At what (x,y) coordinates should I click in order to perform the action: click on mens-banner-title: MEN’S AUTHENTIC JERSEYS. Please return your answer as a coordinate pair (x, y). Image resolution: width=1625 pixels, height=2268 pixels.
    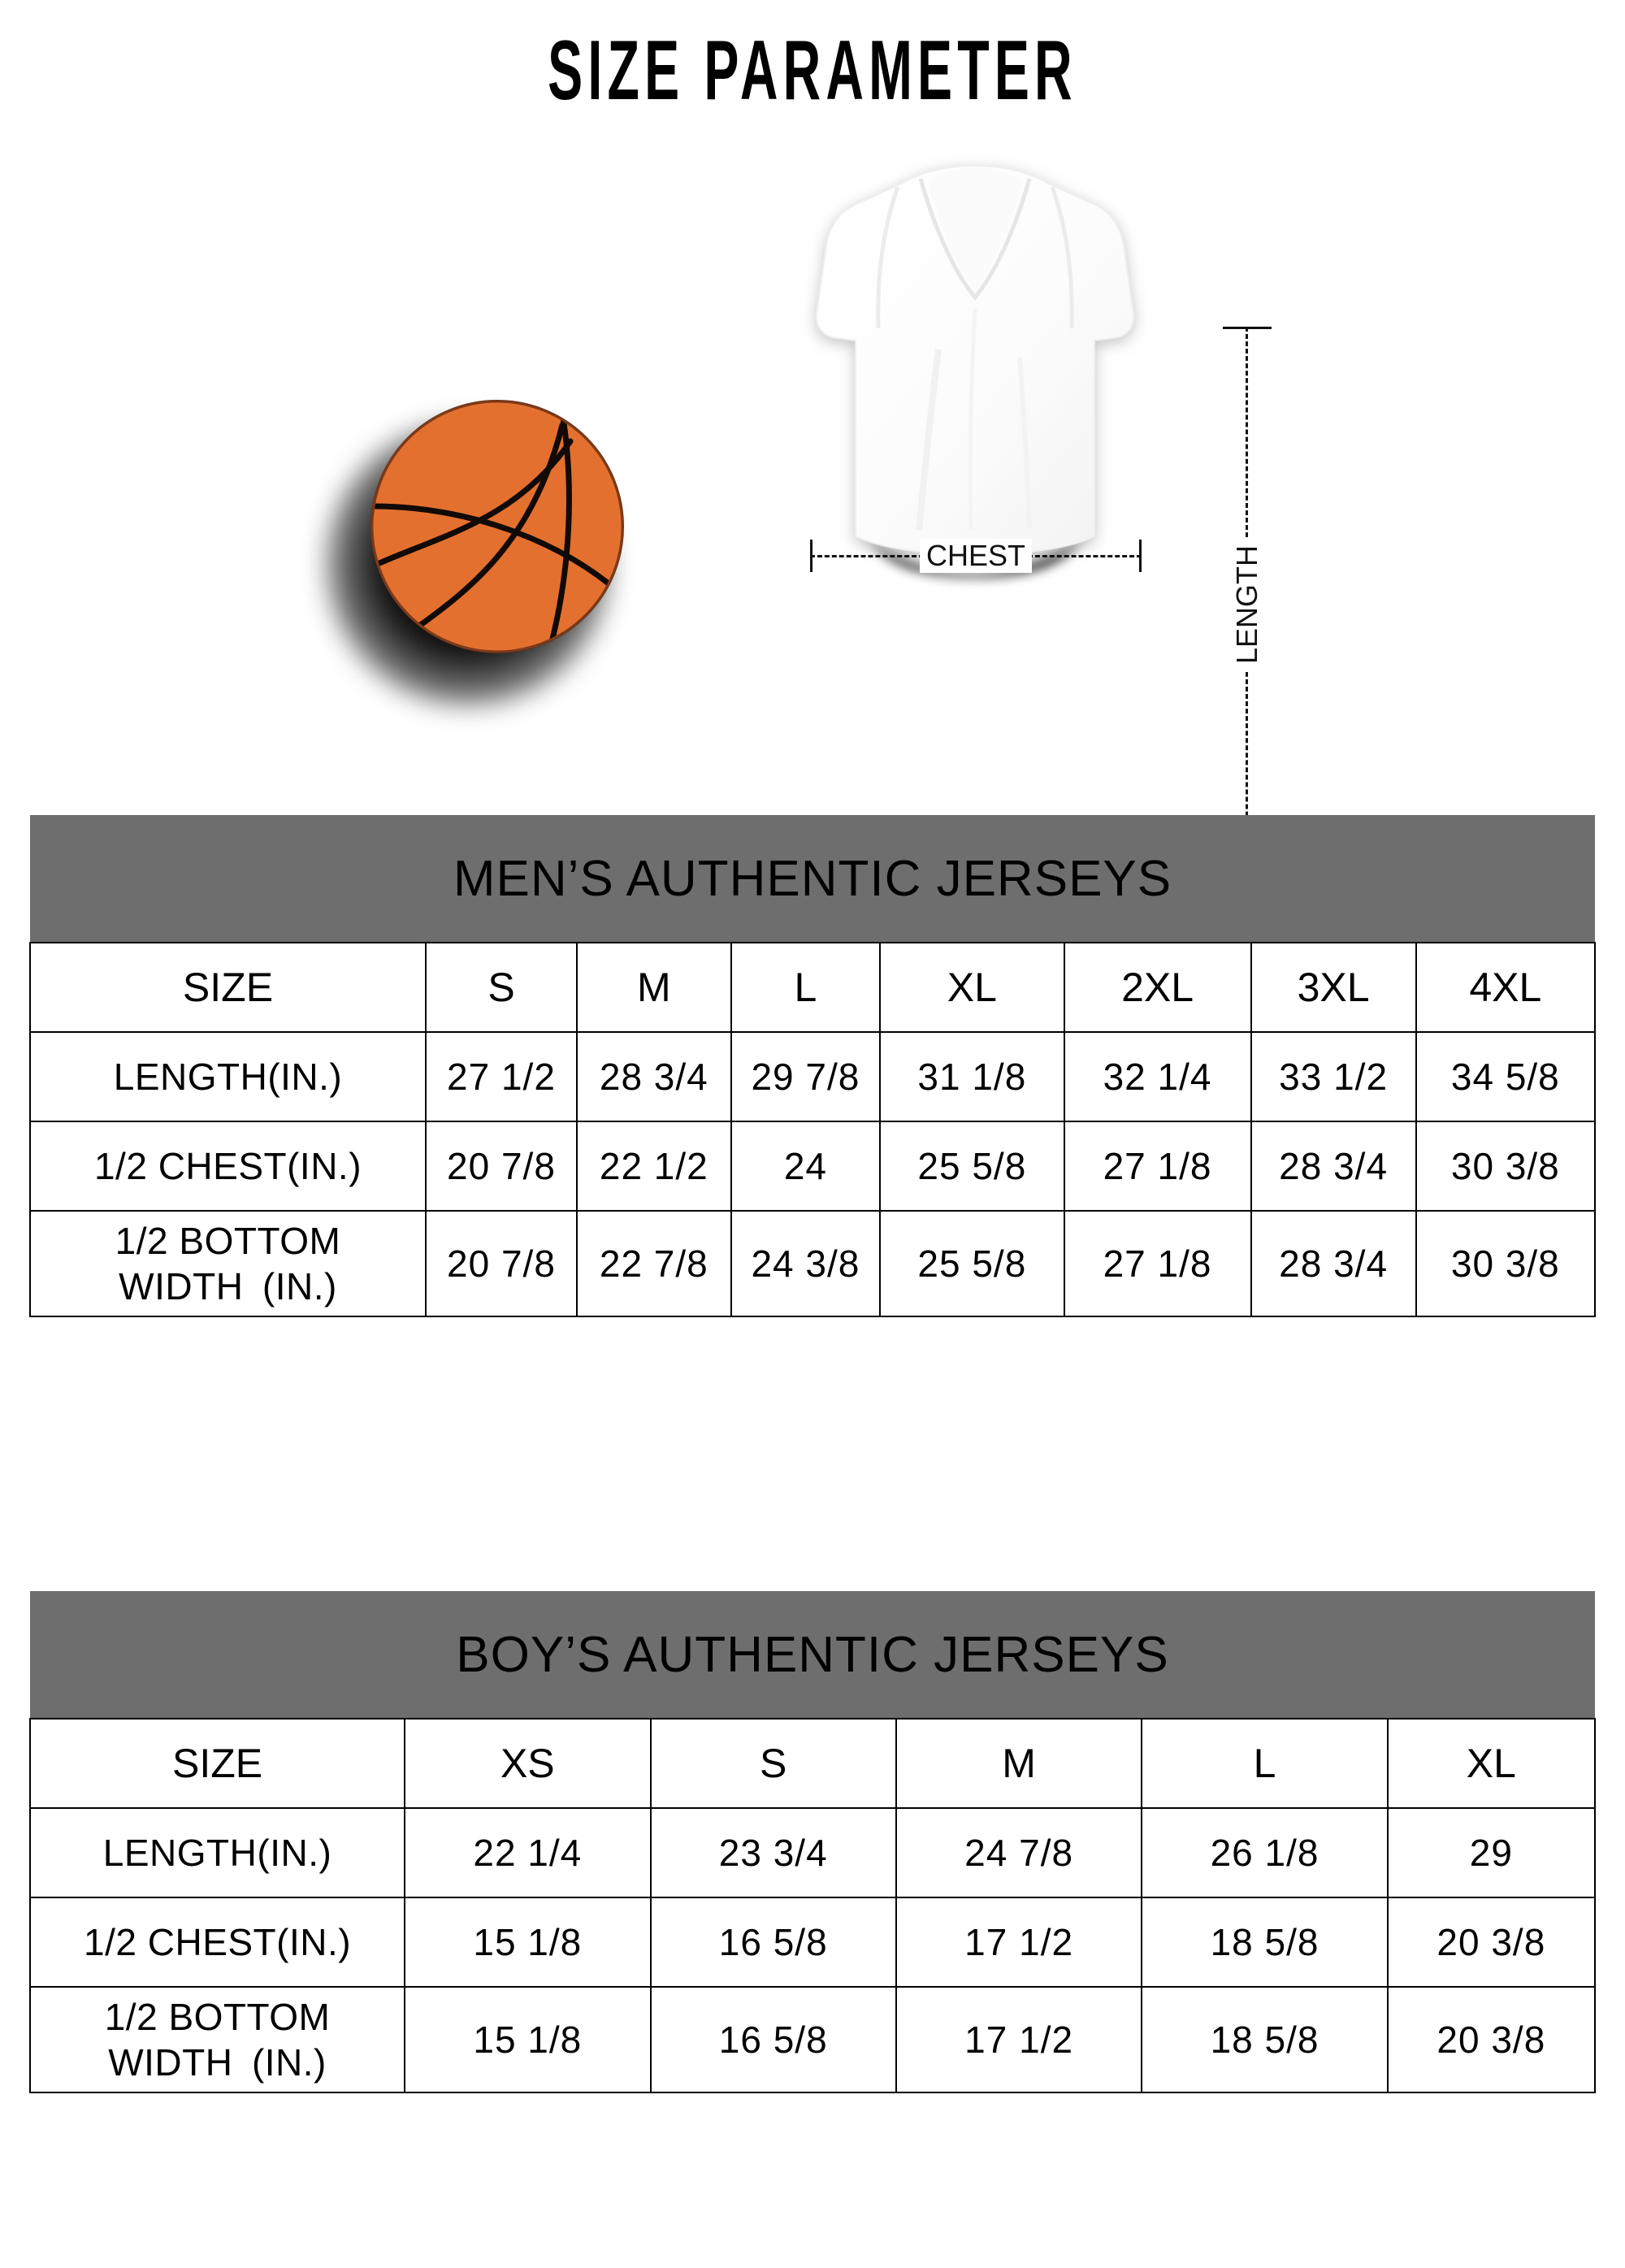
    Looking at the image, I should click on (812, 879).